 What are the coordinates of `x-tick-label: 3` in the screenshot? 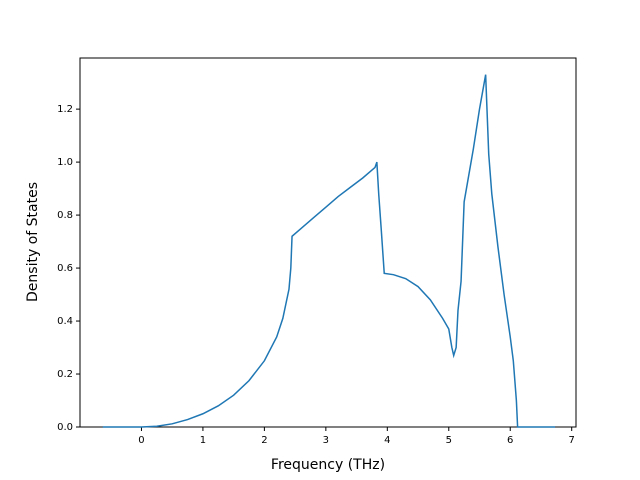 It's located at (326, 440).